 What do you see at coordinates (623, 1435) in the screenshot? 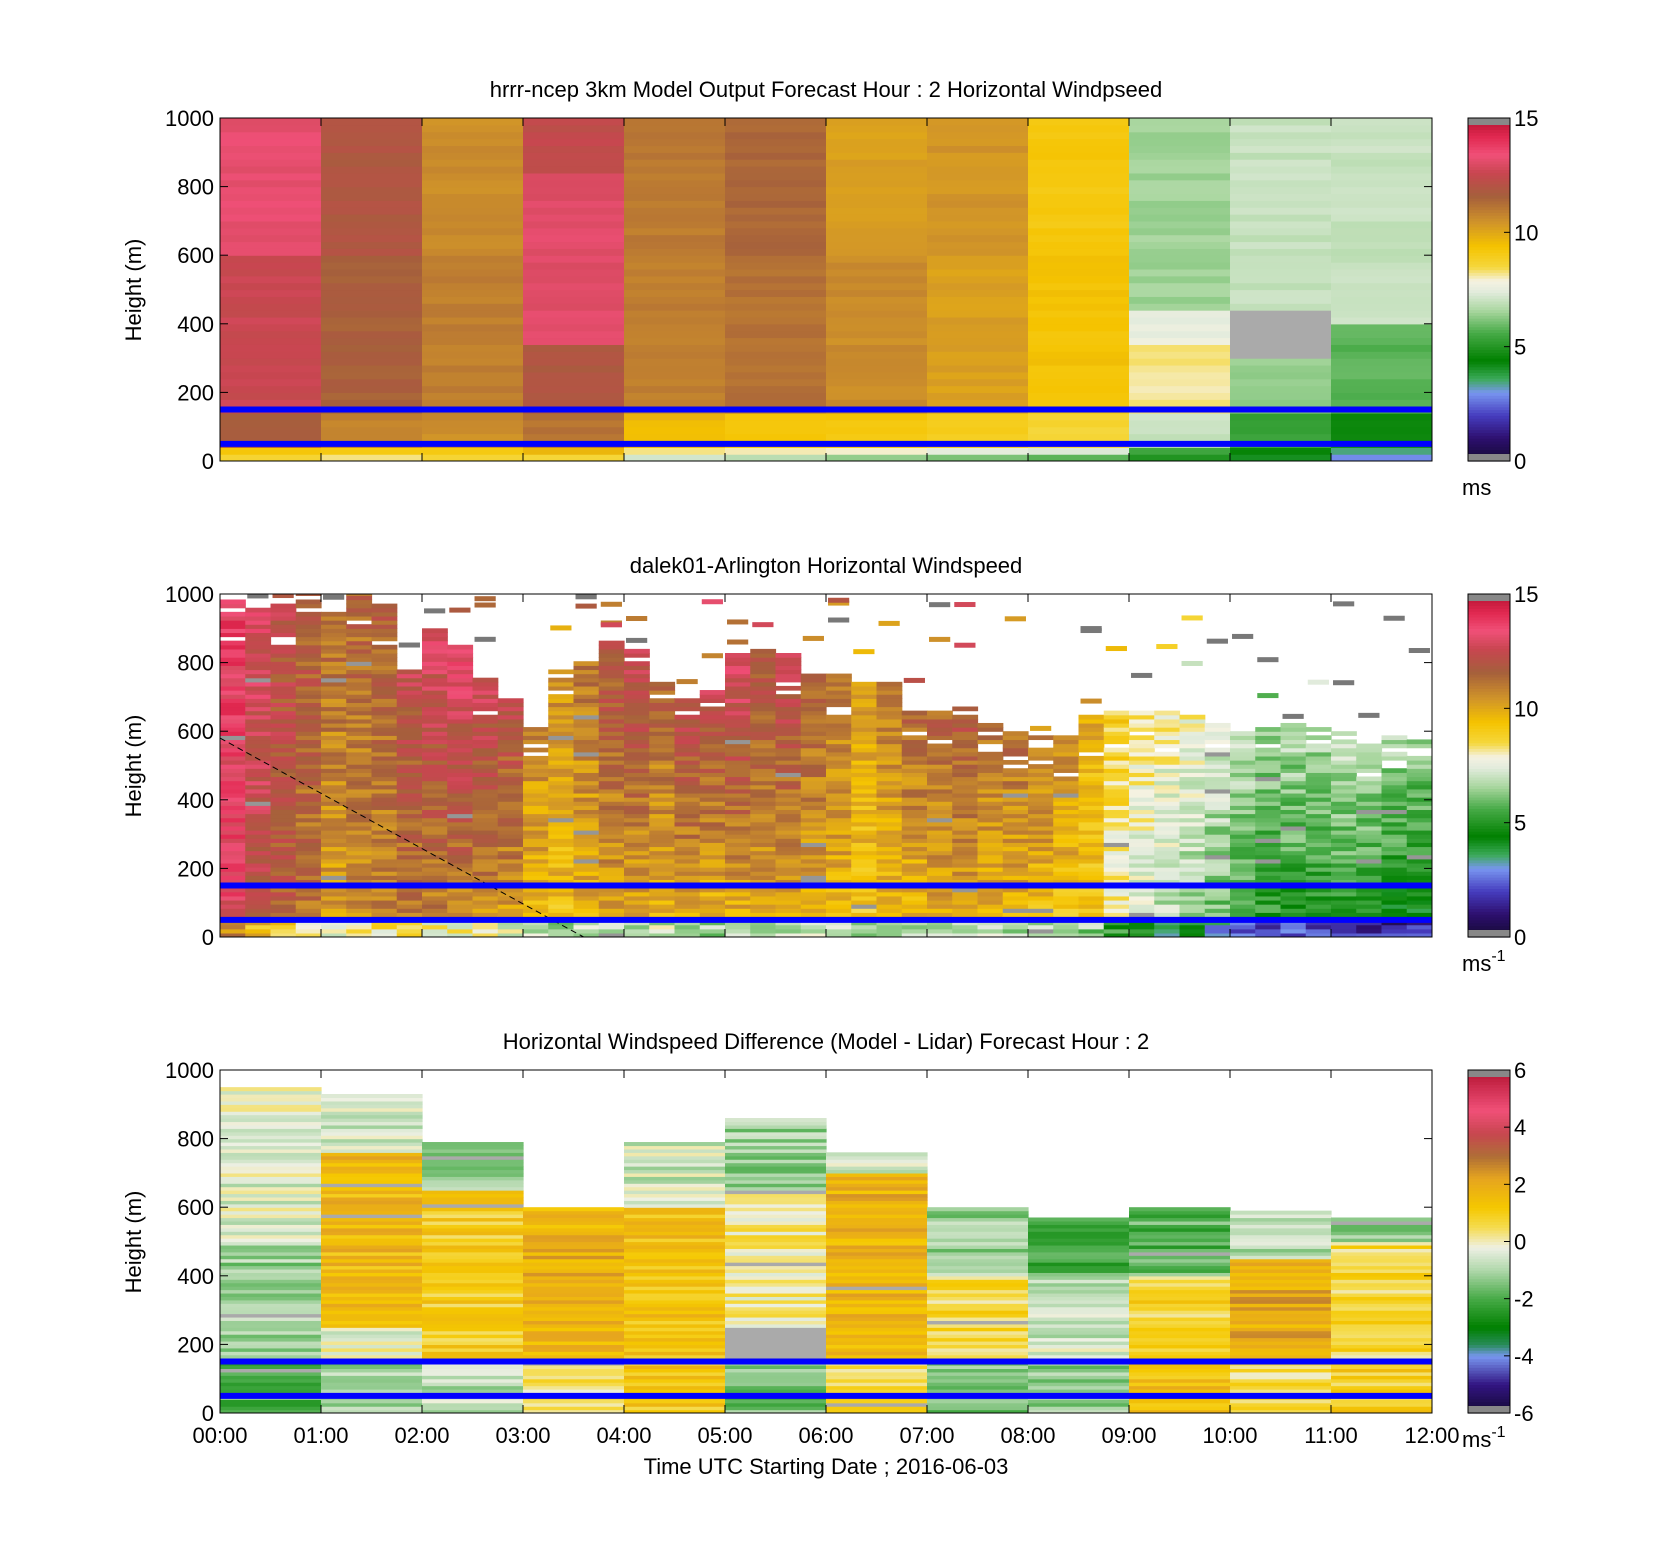
I see `x-tick-label: 04:00` at bounding box center [623, 1435].